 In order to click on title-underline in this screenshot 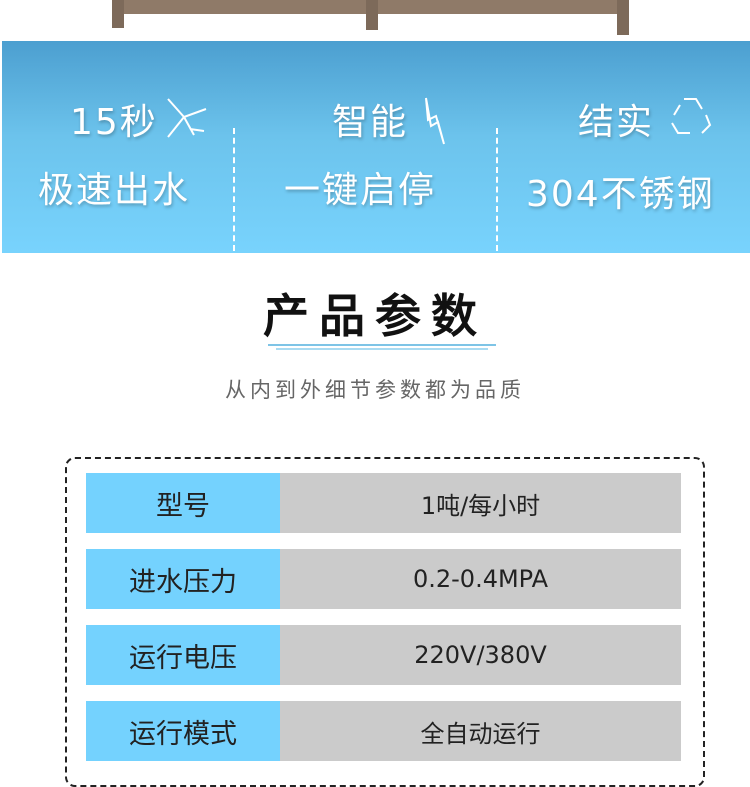, I will do `click(382, 345)`.